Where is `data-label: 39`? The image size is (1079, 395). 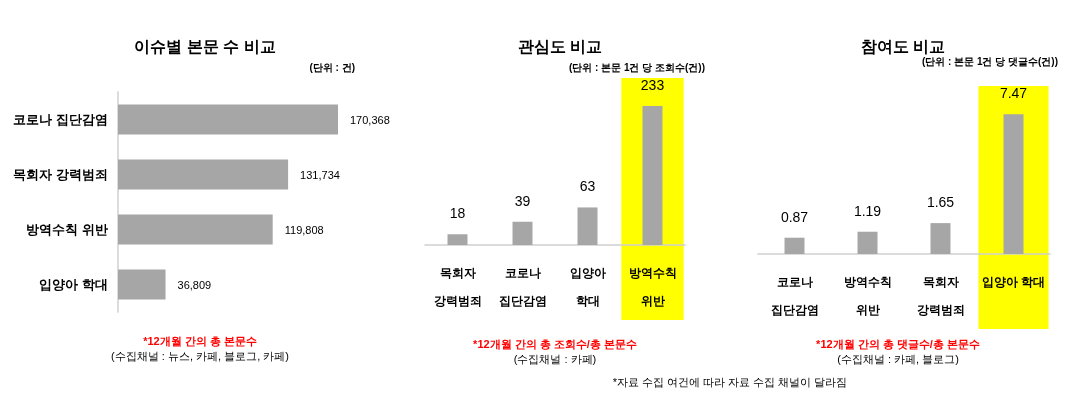
data-label: 39 is located at coordinates (522, 200).